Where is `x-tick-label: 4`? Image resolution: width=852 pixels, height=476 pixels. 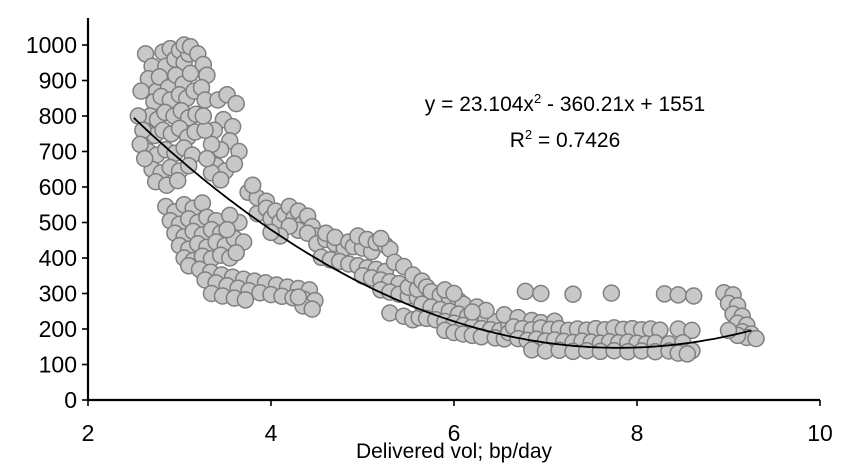 x-tick-label: 4 is located at coordinates (271, 433).